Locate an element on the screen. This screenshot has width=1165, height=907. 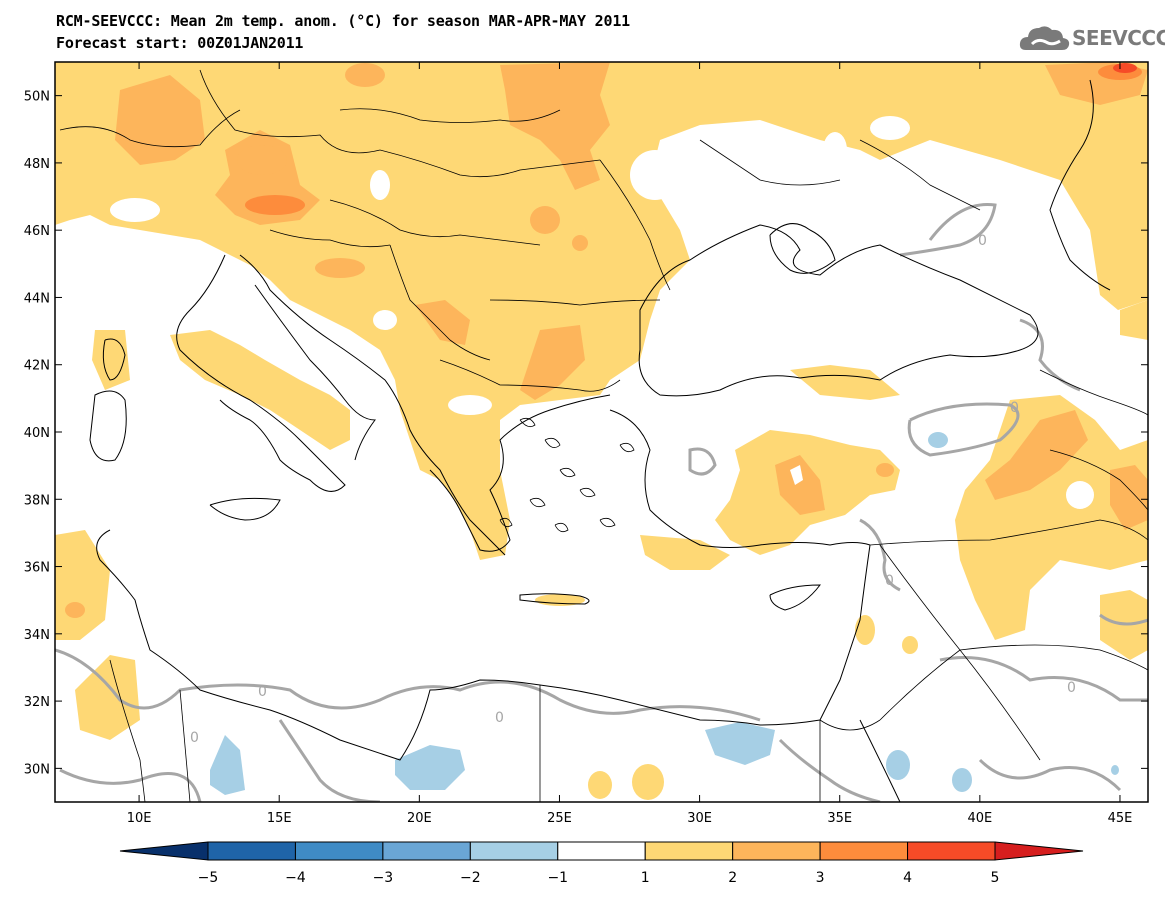
lat-tick-label: 50N is located at coordinates (37, 97).